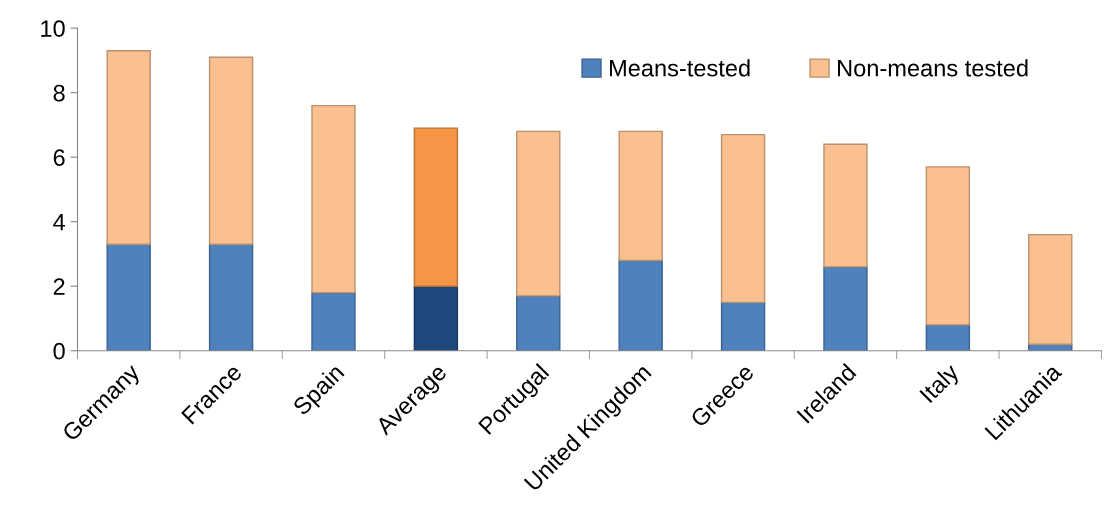 The width and height of the screenshot is (1107, 512). I want to click on legend-label: Non-means tested, so click(933, 68).